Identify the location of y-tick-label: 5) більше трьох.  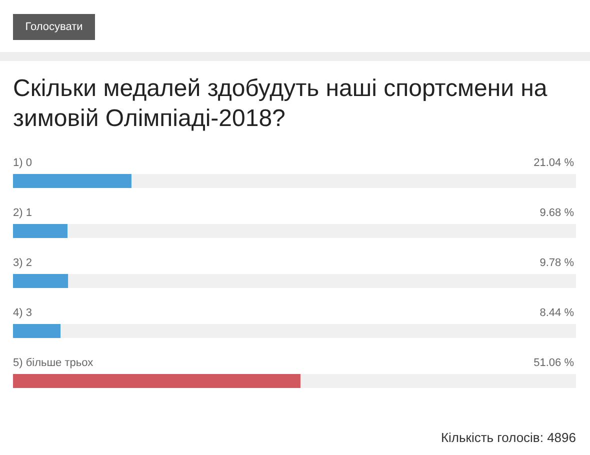
(53, 363).